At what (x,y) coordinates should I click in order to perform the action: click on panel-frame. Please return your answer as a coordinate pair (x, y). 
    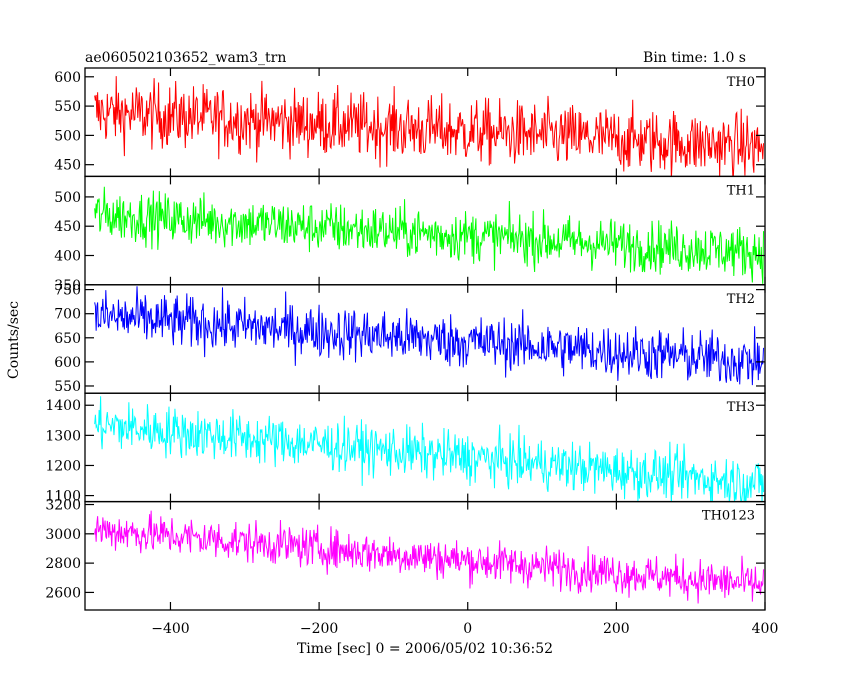
    Looking at the image, I should click on (425, 555).